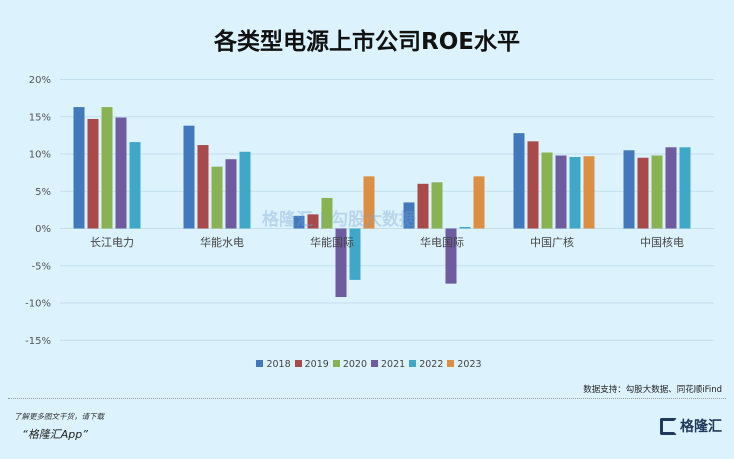  Describe the element at coordinates (662, 242) in the screenshot. I see `x-tick-label: 中国核电` at that location.